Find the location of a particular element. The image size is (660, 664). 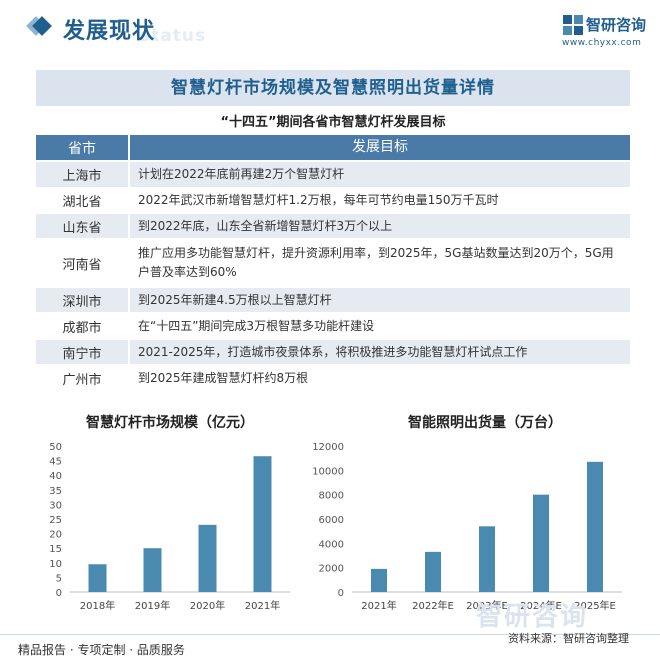

cell-region: 南宁市 is located at coordinates (82, 354).